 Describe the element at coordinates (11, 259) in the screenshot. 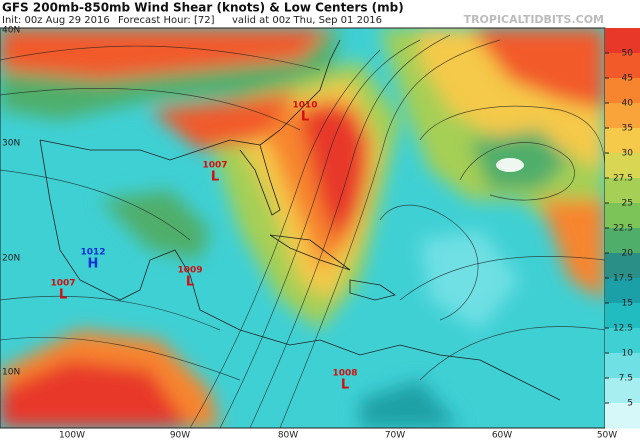

I see `lat-label: 20N` at that location.